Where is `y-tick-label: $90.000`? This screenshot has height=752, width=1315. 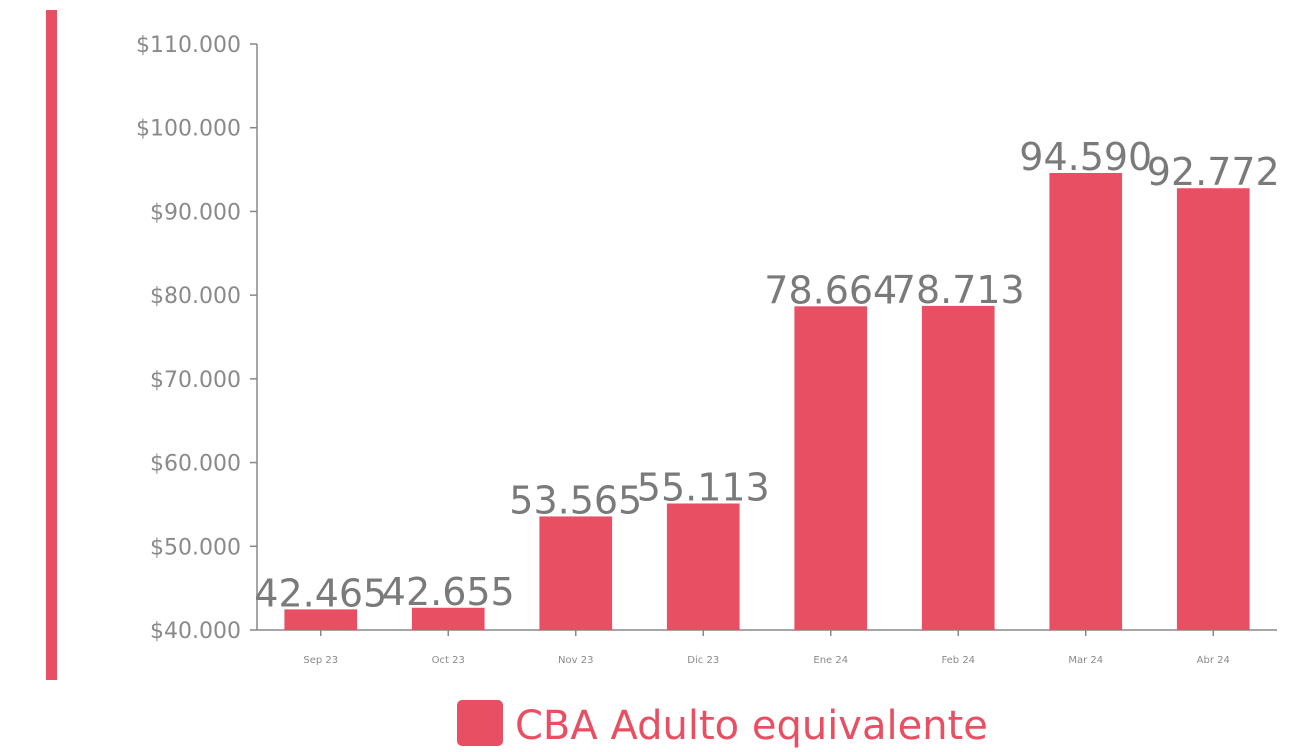
y-tick-label: $90.000 is located at coordinates (195, 212).